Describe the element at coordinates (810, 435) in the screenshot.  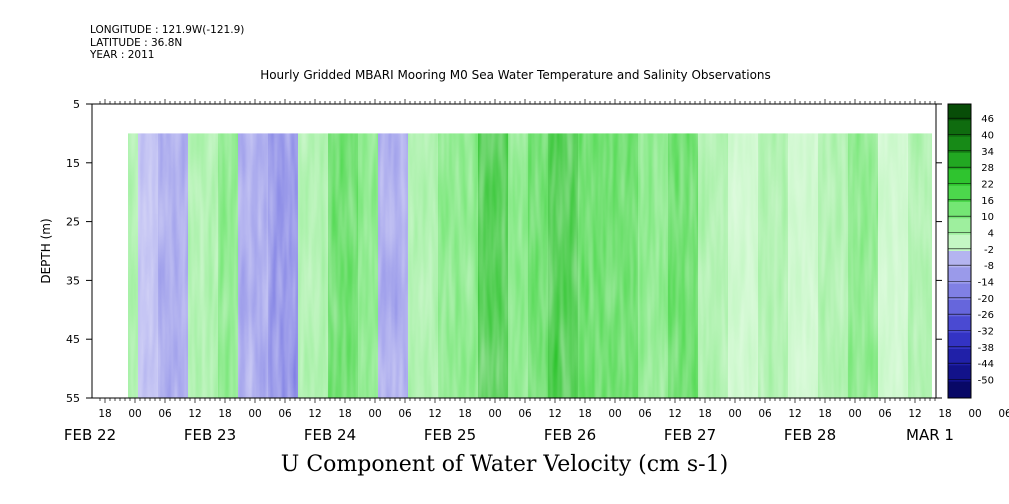
I see `x-date-label: FEB 28` at that location.